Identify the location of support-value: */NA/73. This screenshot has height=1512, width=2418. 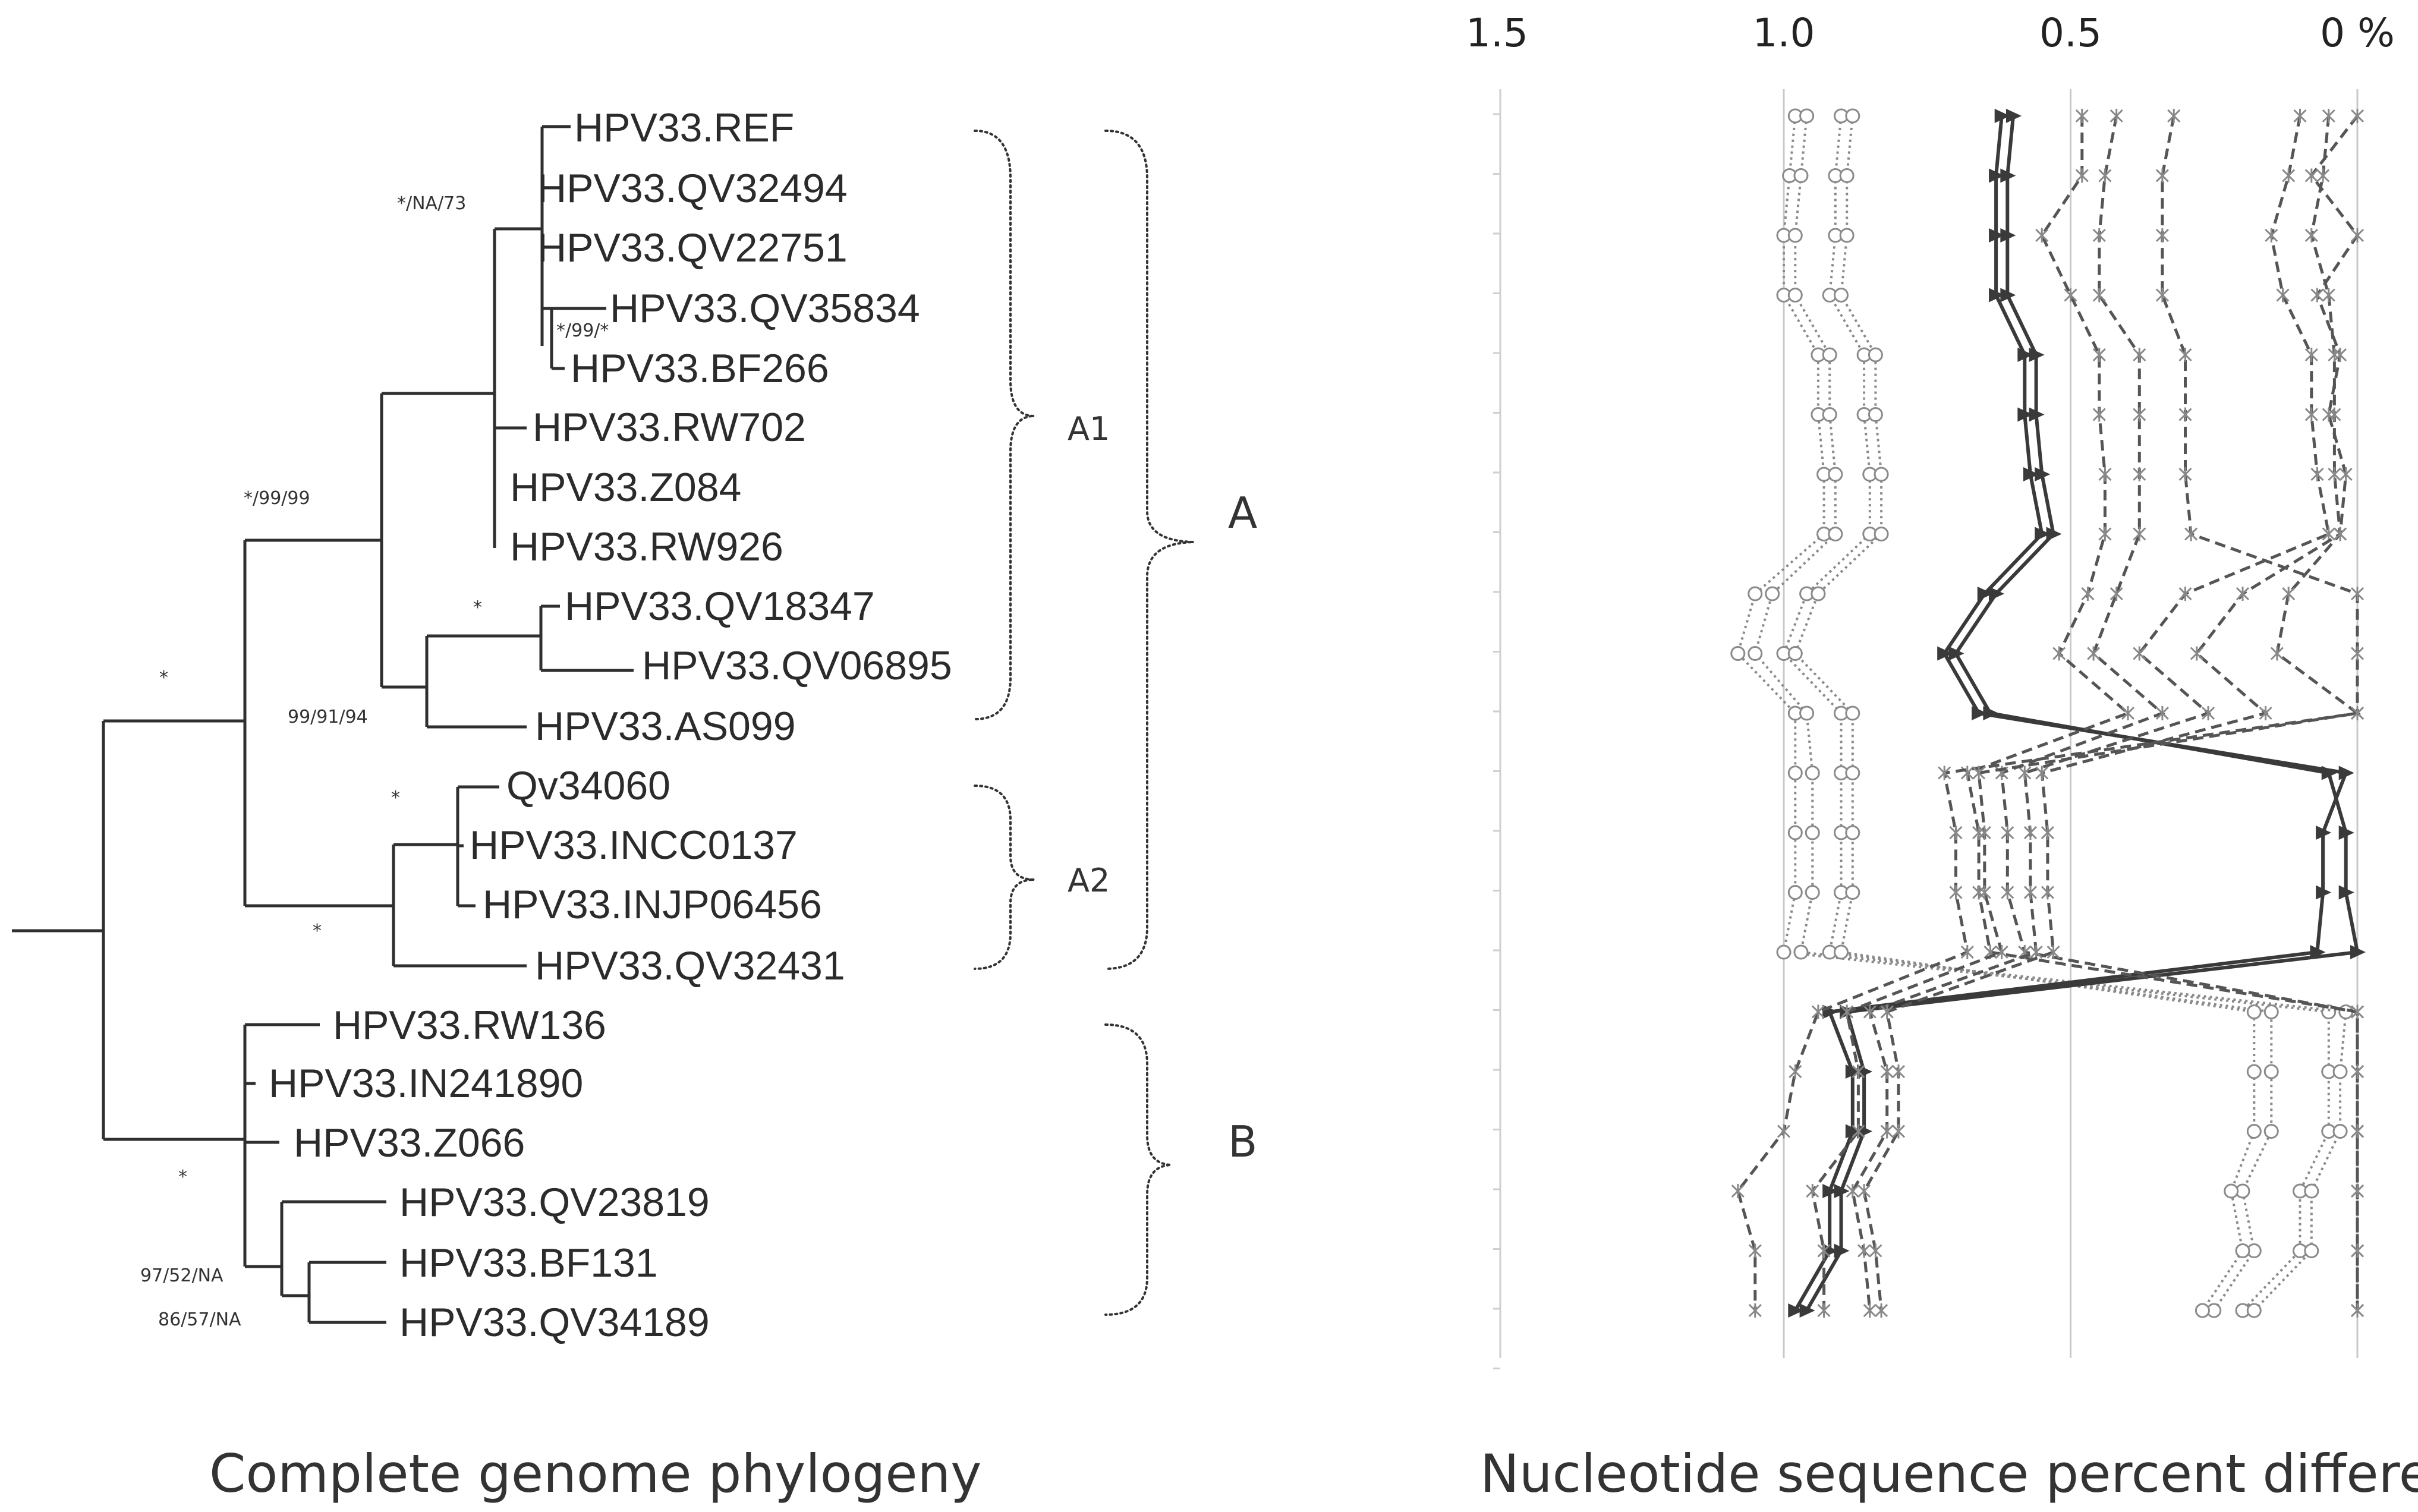
(431, 203).